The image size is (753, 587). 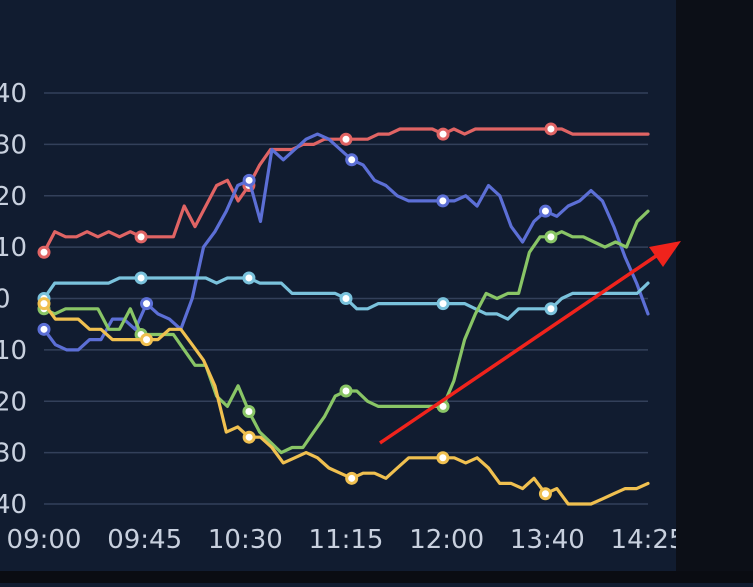 I want to click on right-dark-panel, so click(x=714, y=291).